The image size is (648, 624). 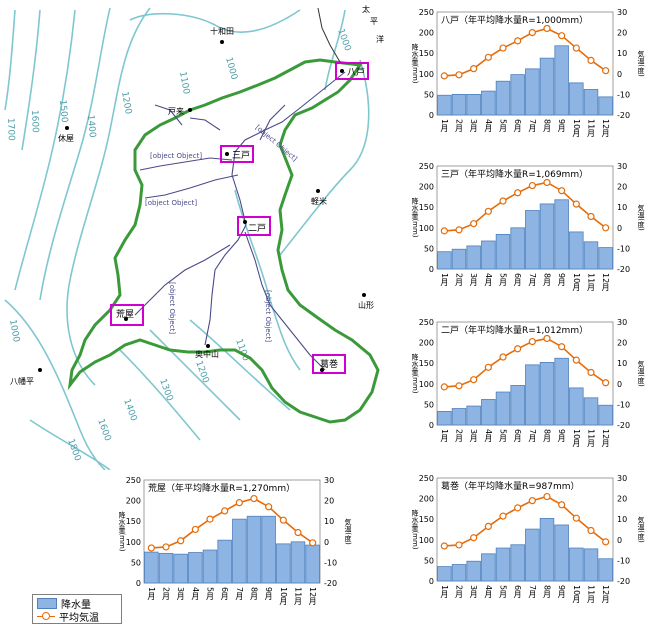 I want to click on station-kuzumaki: 葛巻, so click(x=329, y=364).